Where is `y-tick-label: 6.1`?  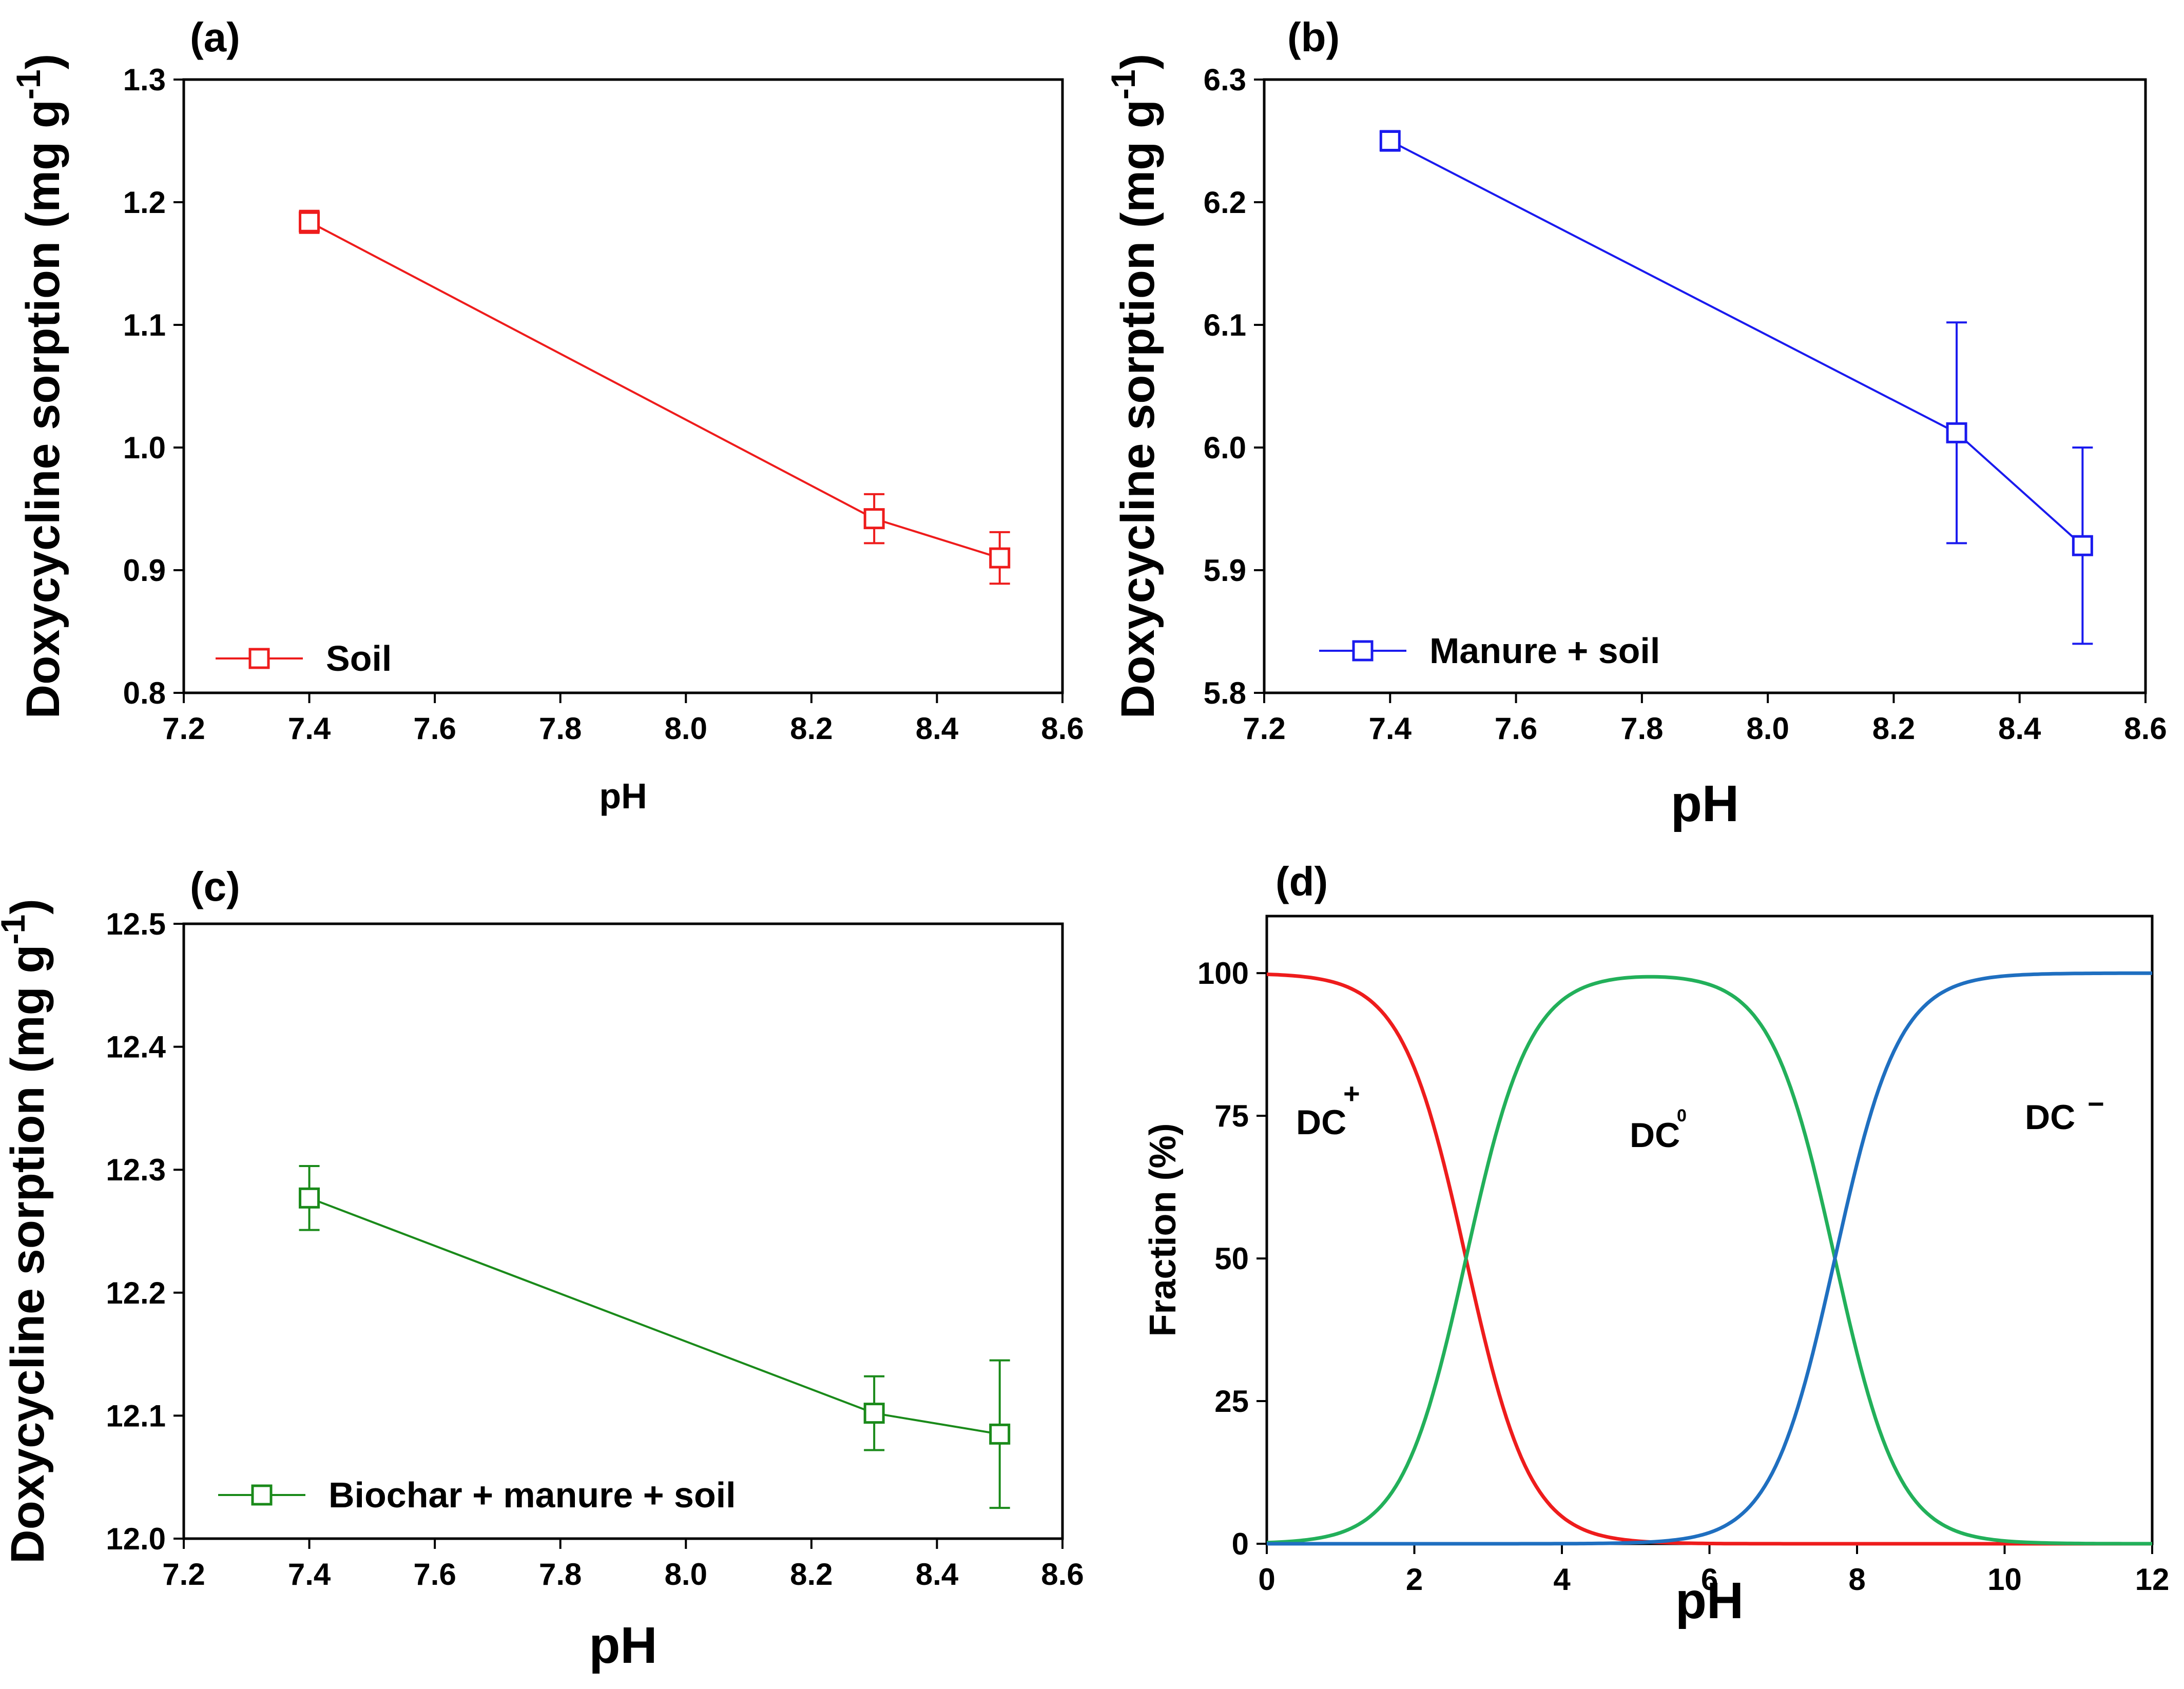 y-tick-label: 6.1 is located at coordinates (1225, 325).